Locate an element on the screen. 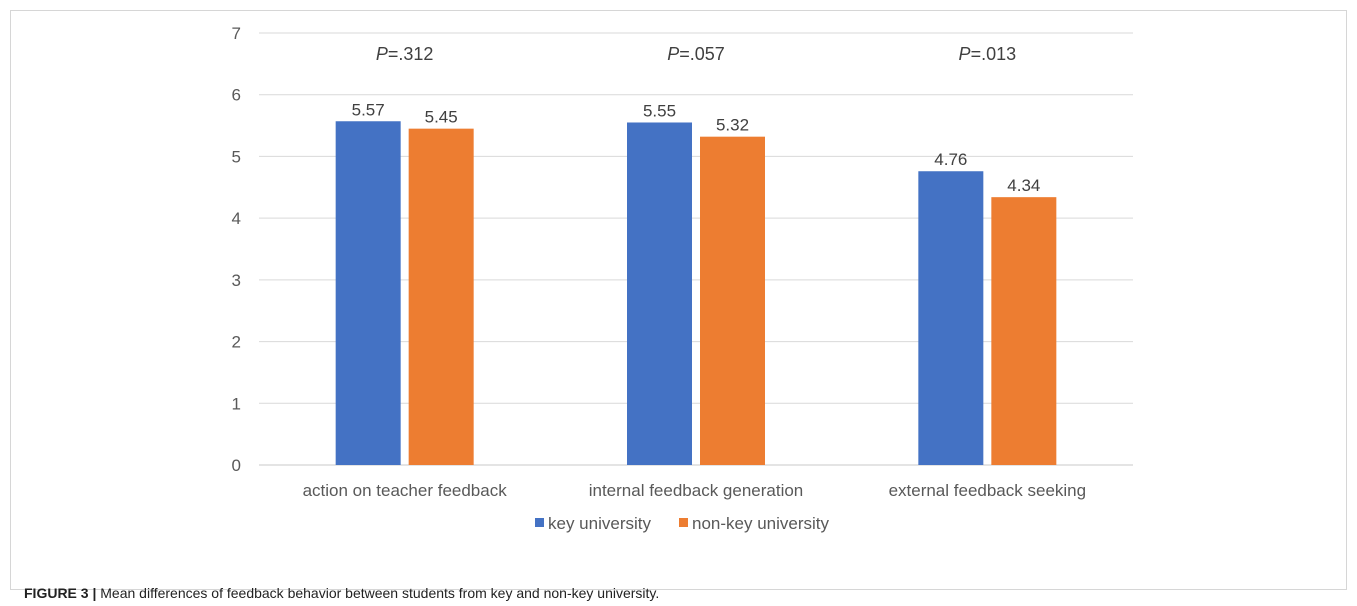 Image resolution: width=1357 pixels, height=606 pixels. data-label: 5.45 is located at coordinates (441, 117).